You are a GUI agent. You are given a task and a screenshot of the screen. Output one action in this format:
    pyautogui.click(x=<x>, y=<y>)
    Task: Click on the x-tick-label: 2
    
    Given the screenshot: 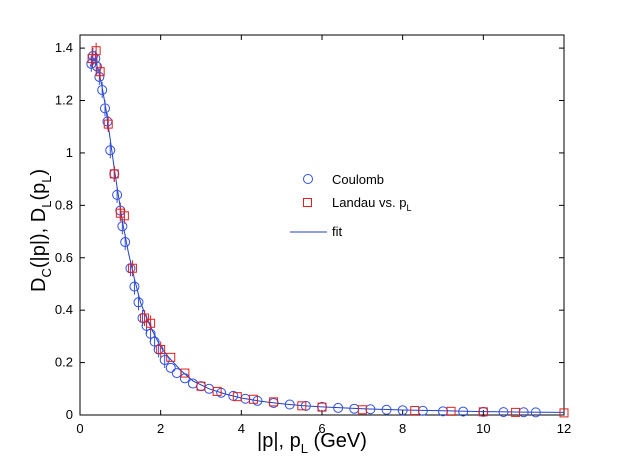 What is the action you would take?
    pyautogui.click(x=160, y=428)
    